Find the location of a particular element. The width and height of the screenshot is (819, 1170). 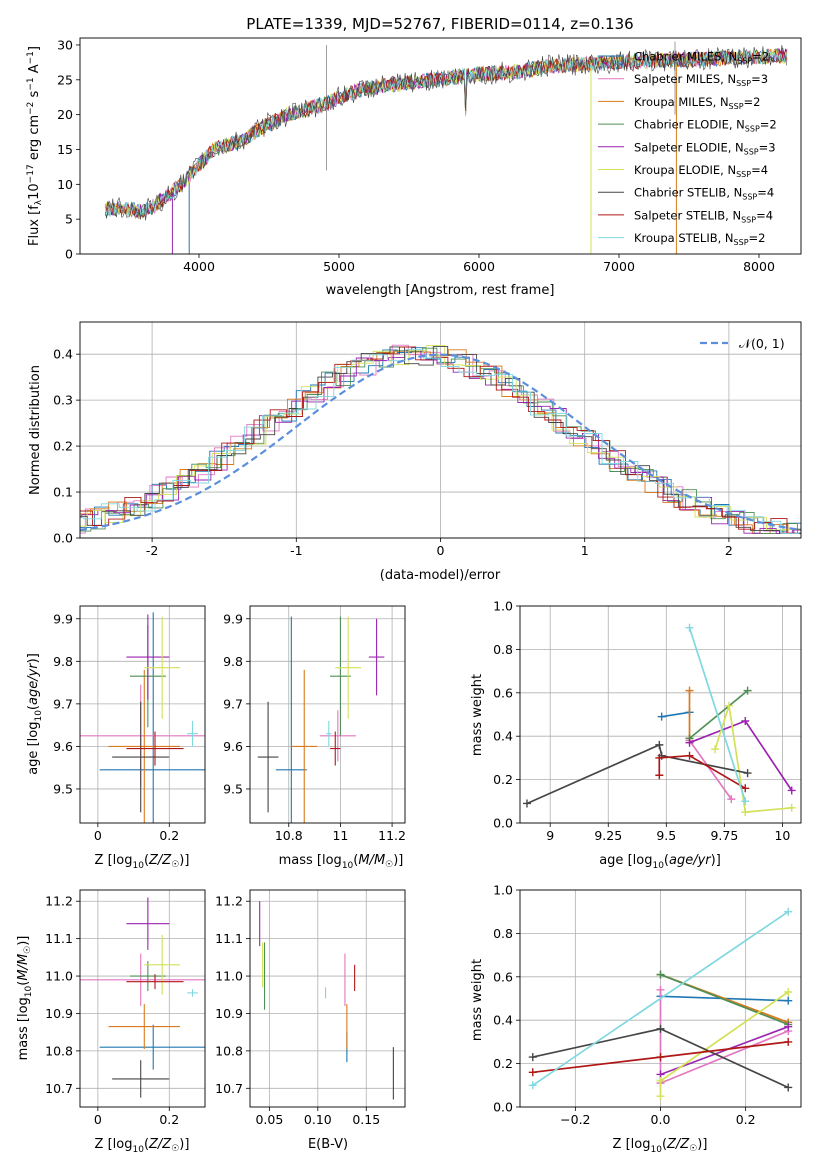

mass_vs_ebv-xtick-label: 0.10 is located at coordinates (318, 1119).